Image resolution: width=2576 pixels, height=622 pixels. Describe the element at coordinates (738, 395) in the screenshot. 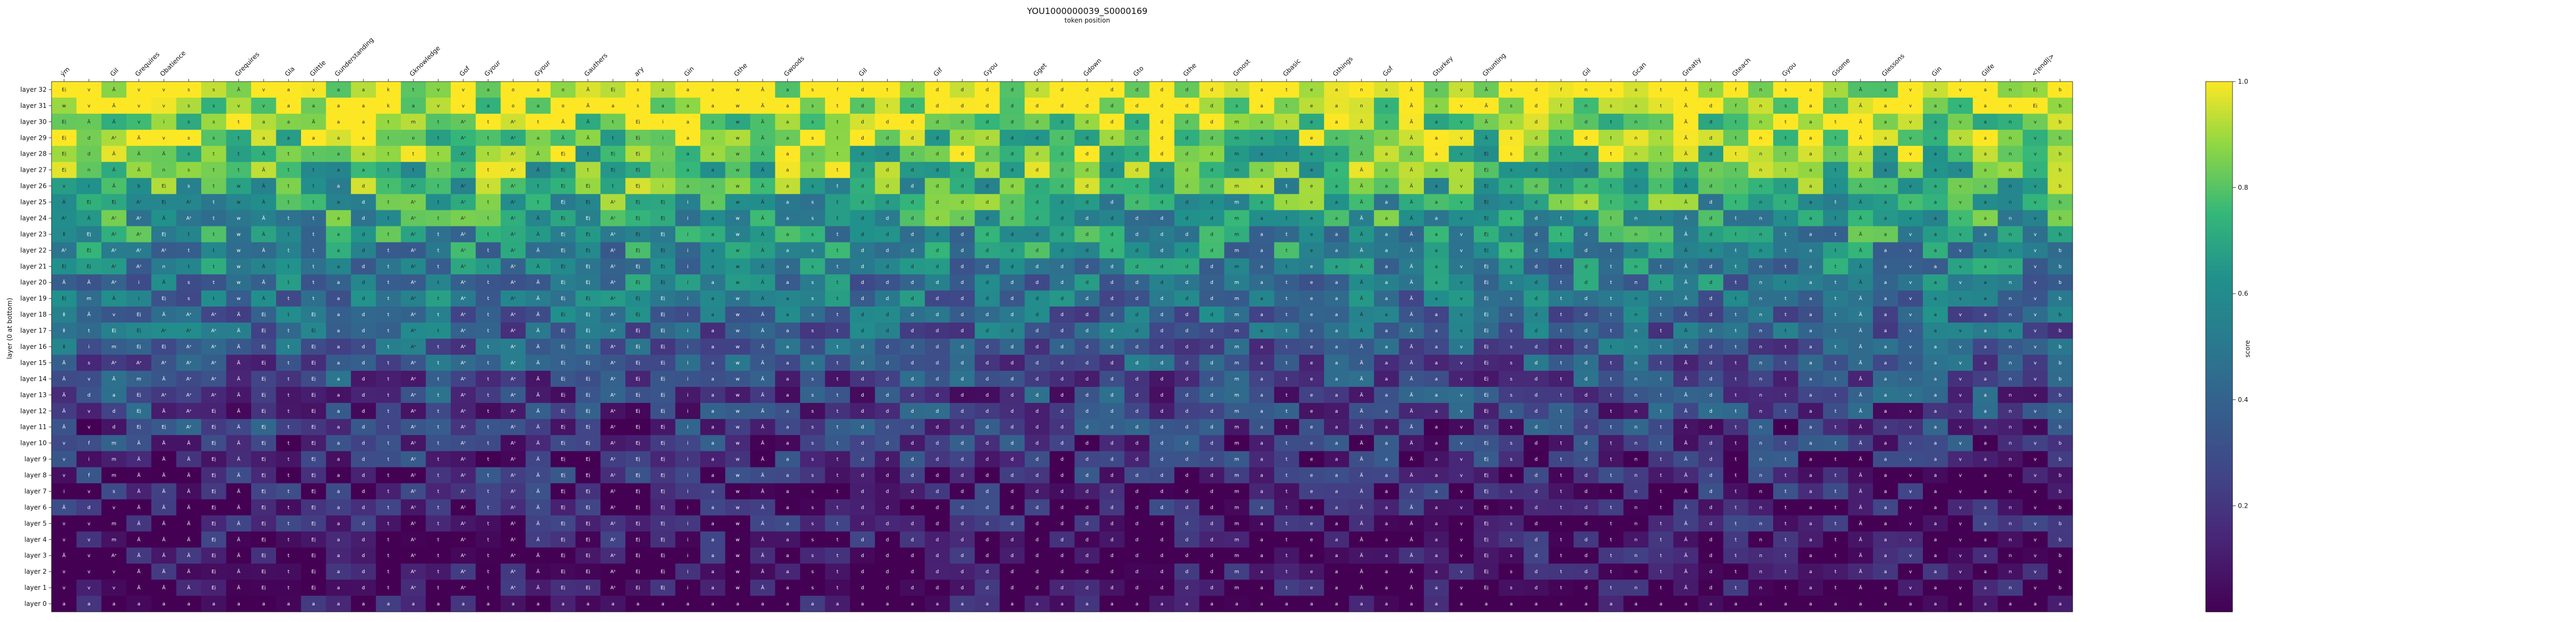

I see `cell-token-label: w` at that location.